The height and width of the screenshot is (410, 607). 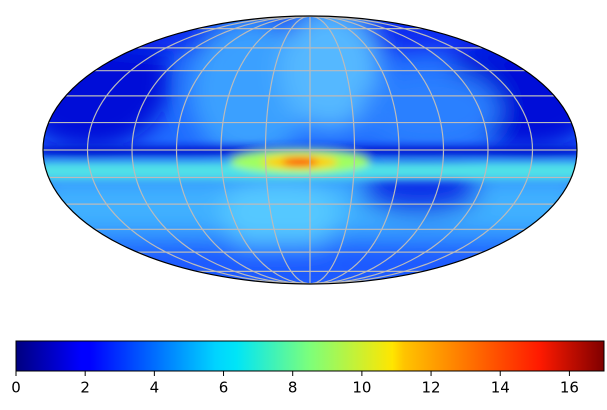 I want to click on colorbar-tick-label: 12, so click(x=431, y=388).